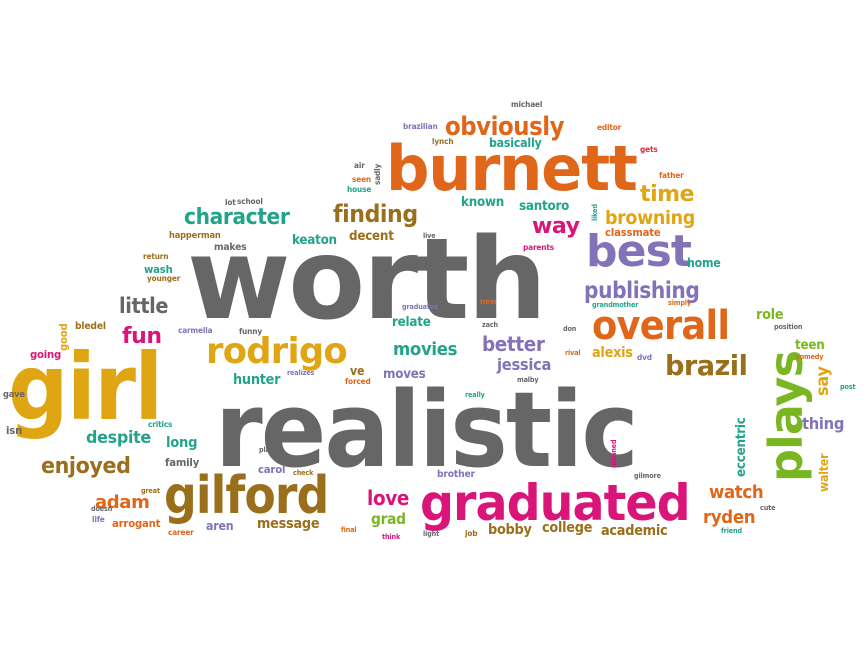 Image resolution: width=864 pixels, height=648 pixels. Describe the element at coordinates (544, 206) in the screenshot. I see `word: santoro` at that location.